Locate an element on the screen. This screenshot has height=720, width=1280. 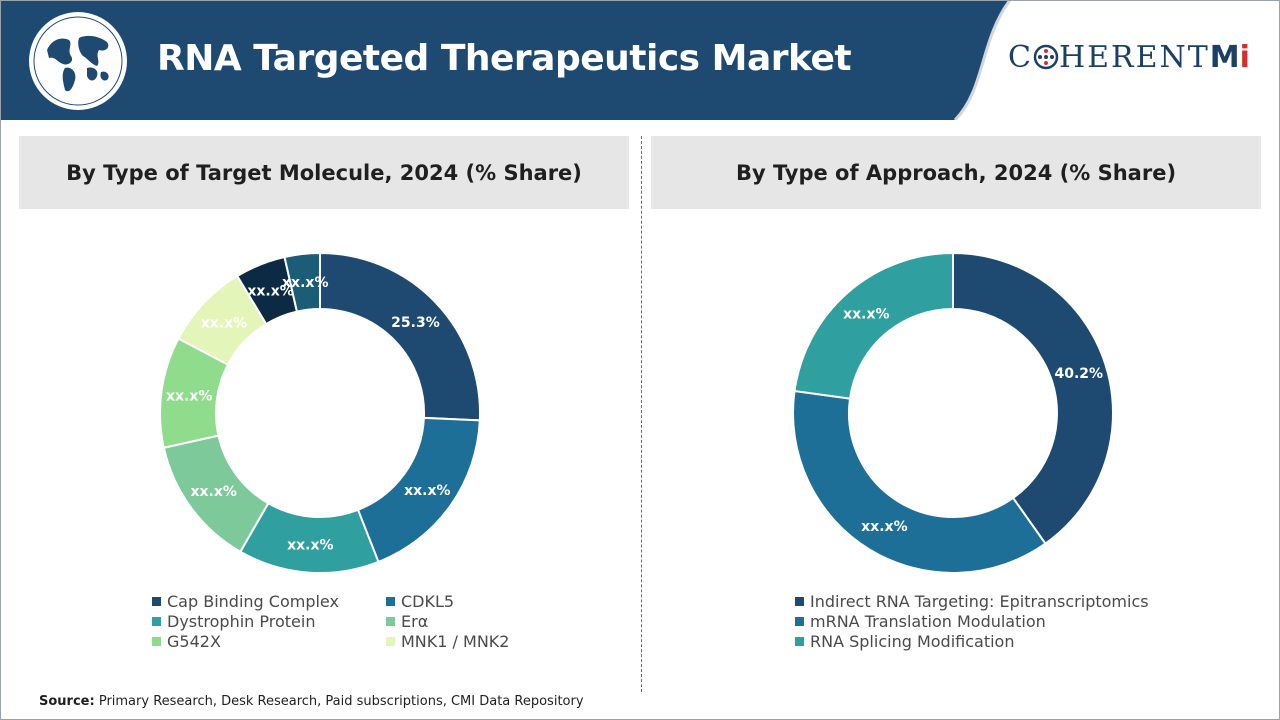
target-molecule-legend-label-5: MNK1 / MNK2 is located at coordinates (455, 641).